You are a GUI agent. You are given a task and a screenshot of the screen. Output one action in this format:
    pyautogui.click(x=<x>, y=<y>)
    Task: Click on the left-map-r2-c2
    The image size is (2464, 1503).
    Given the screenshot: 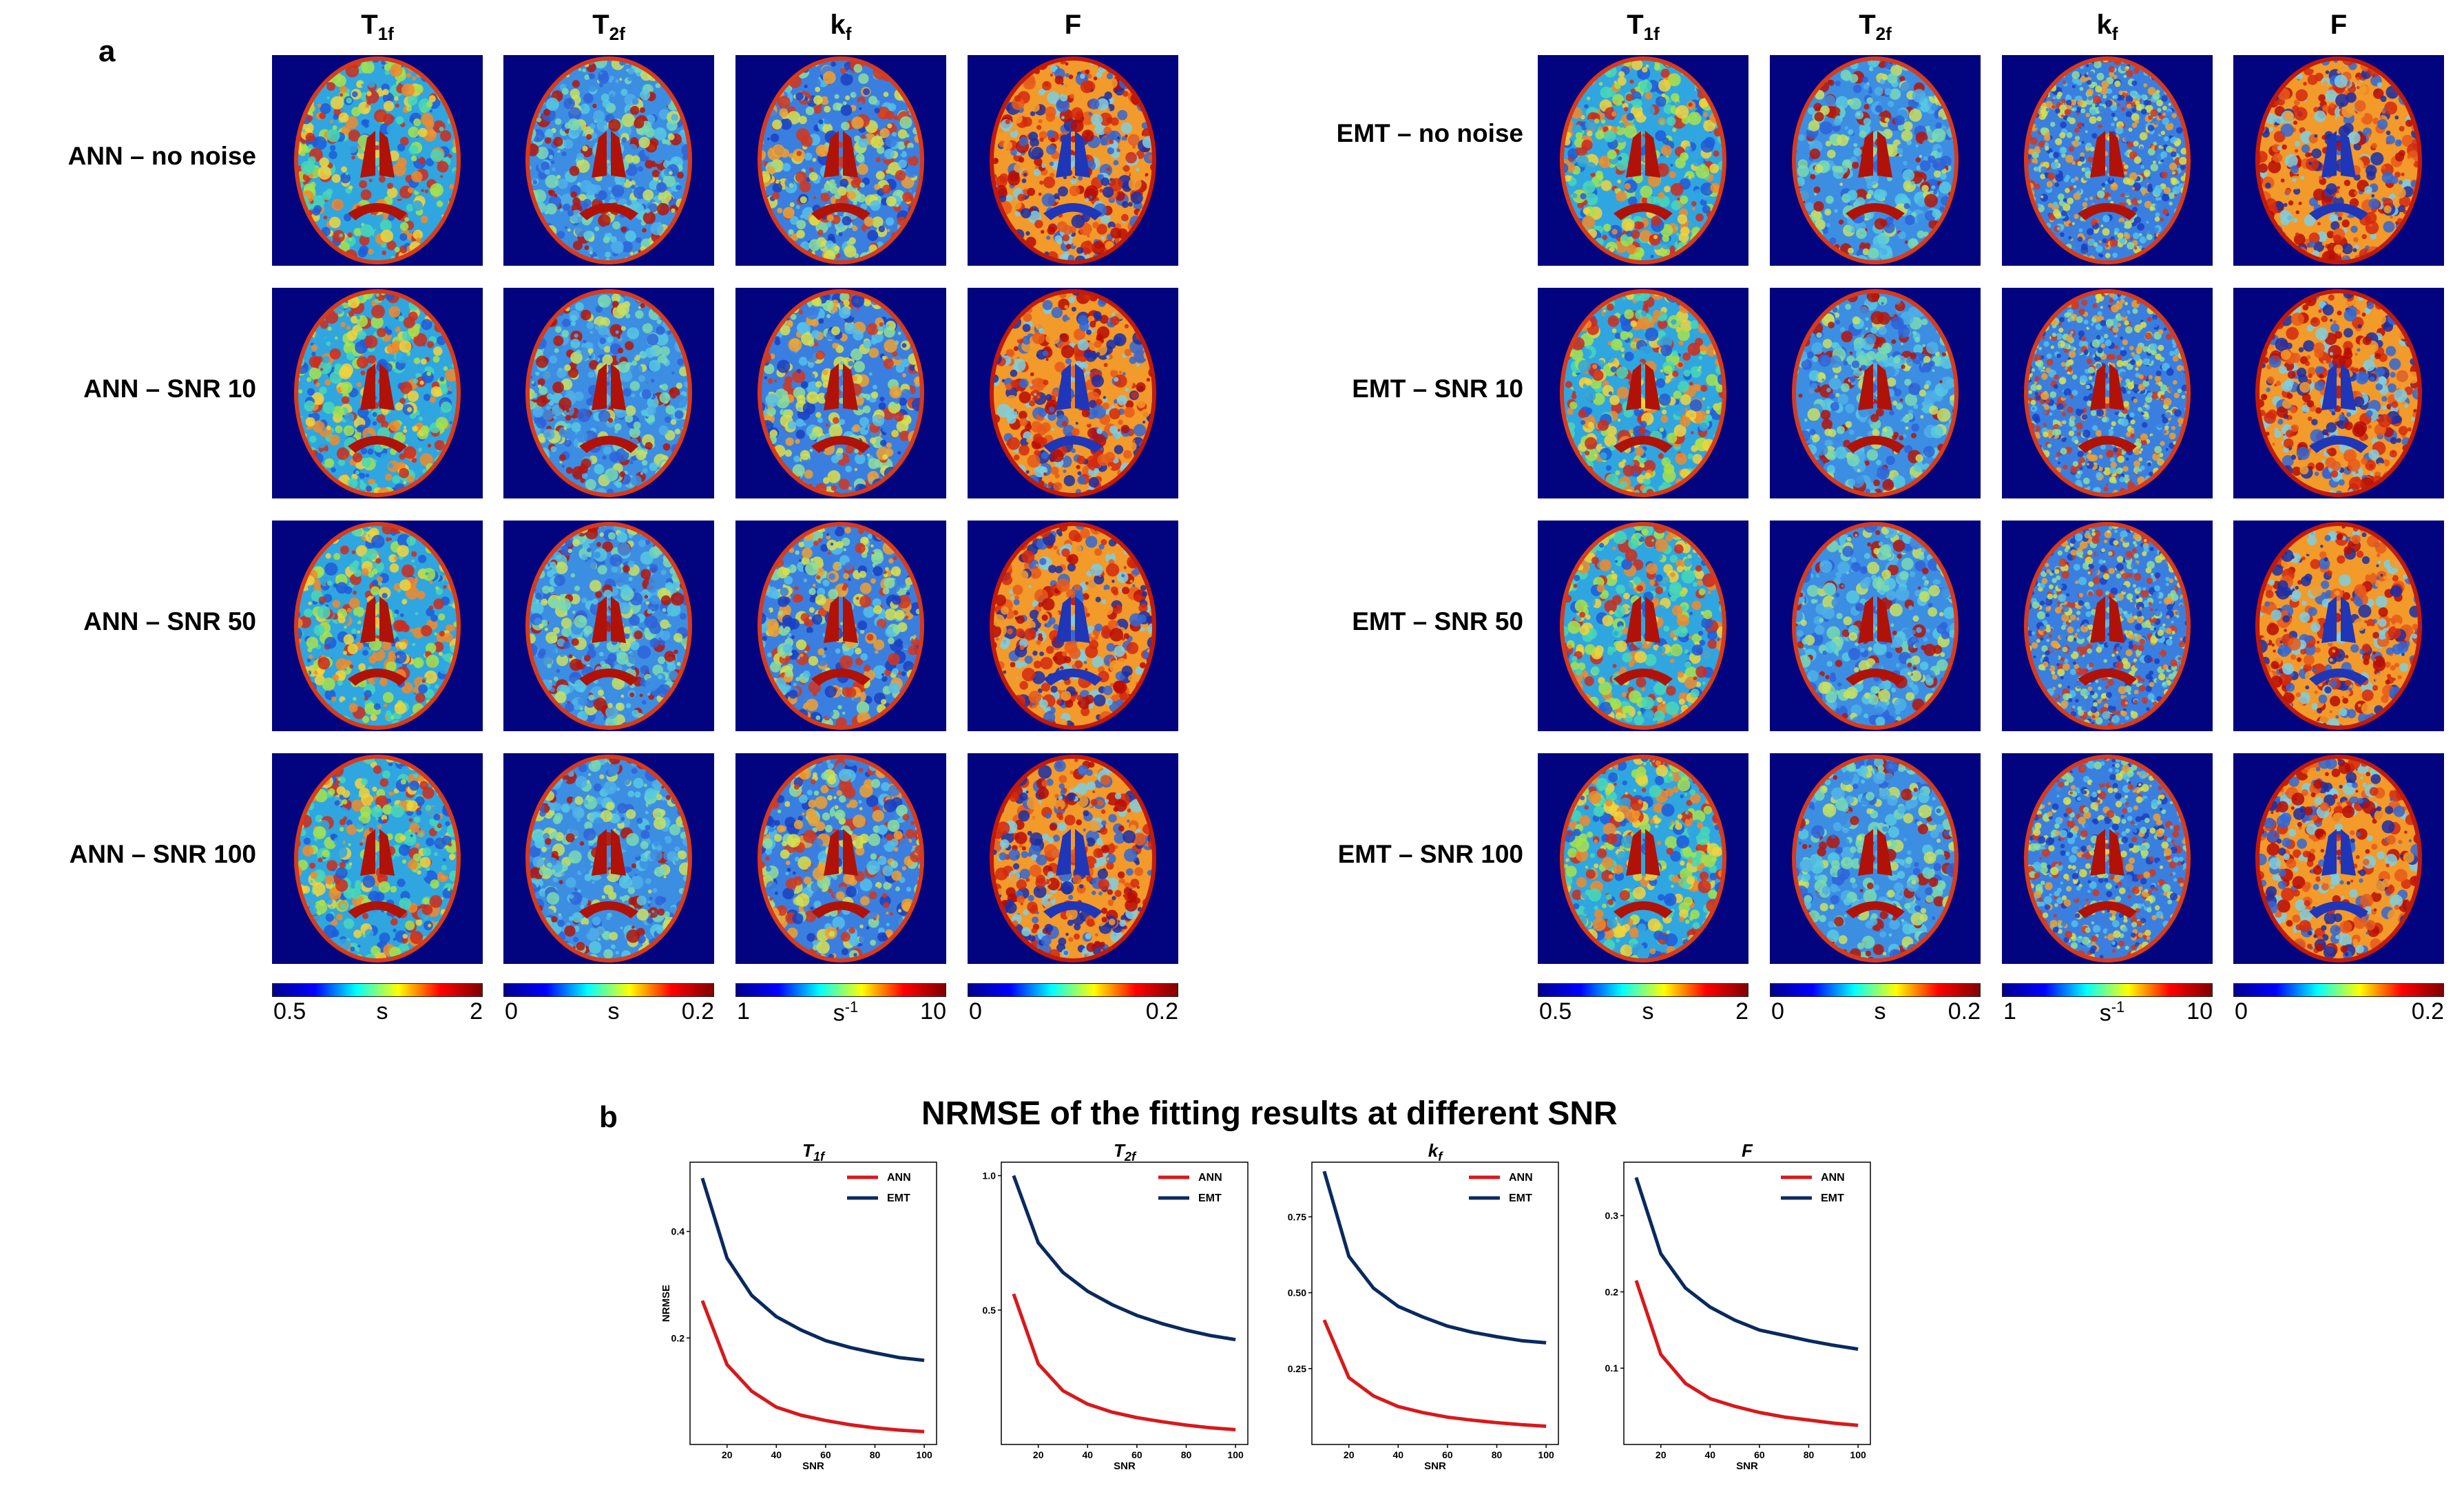 What is the action you would take?
    pyautogui.click(x=608, y=393)
    